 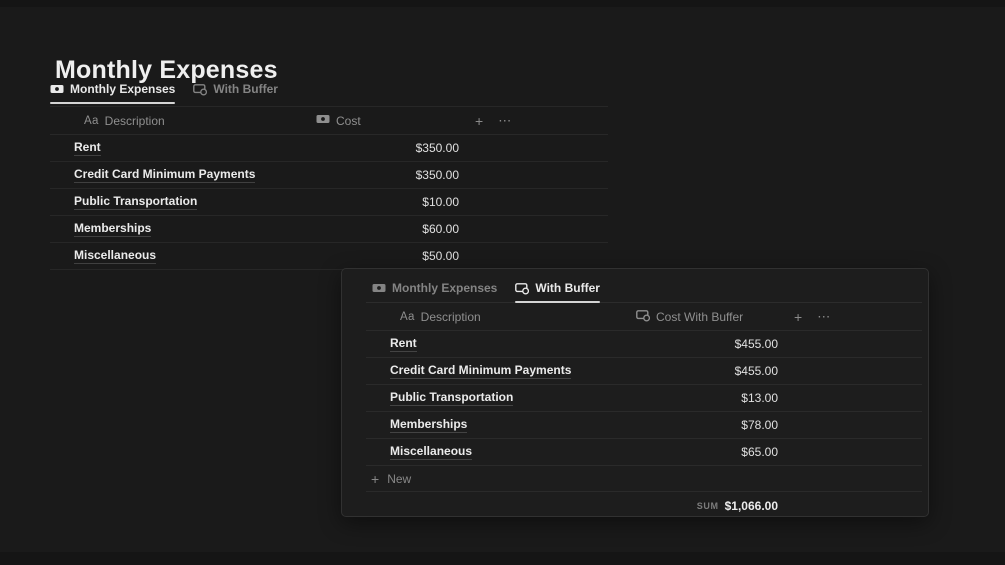 I want to click on table-row: Miscellaneous $50.00, so click(x=329, y=256).